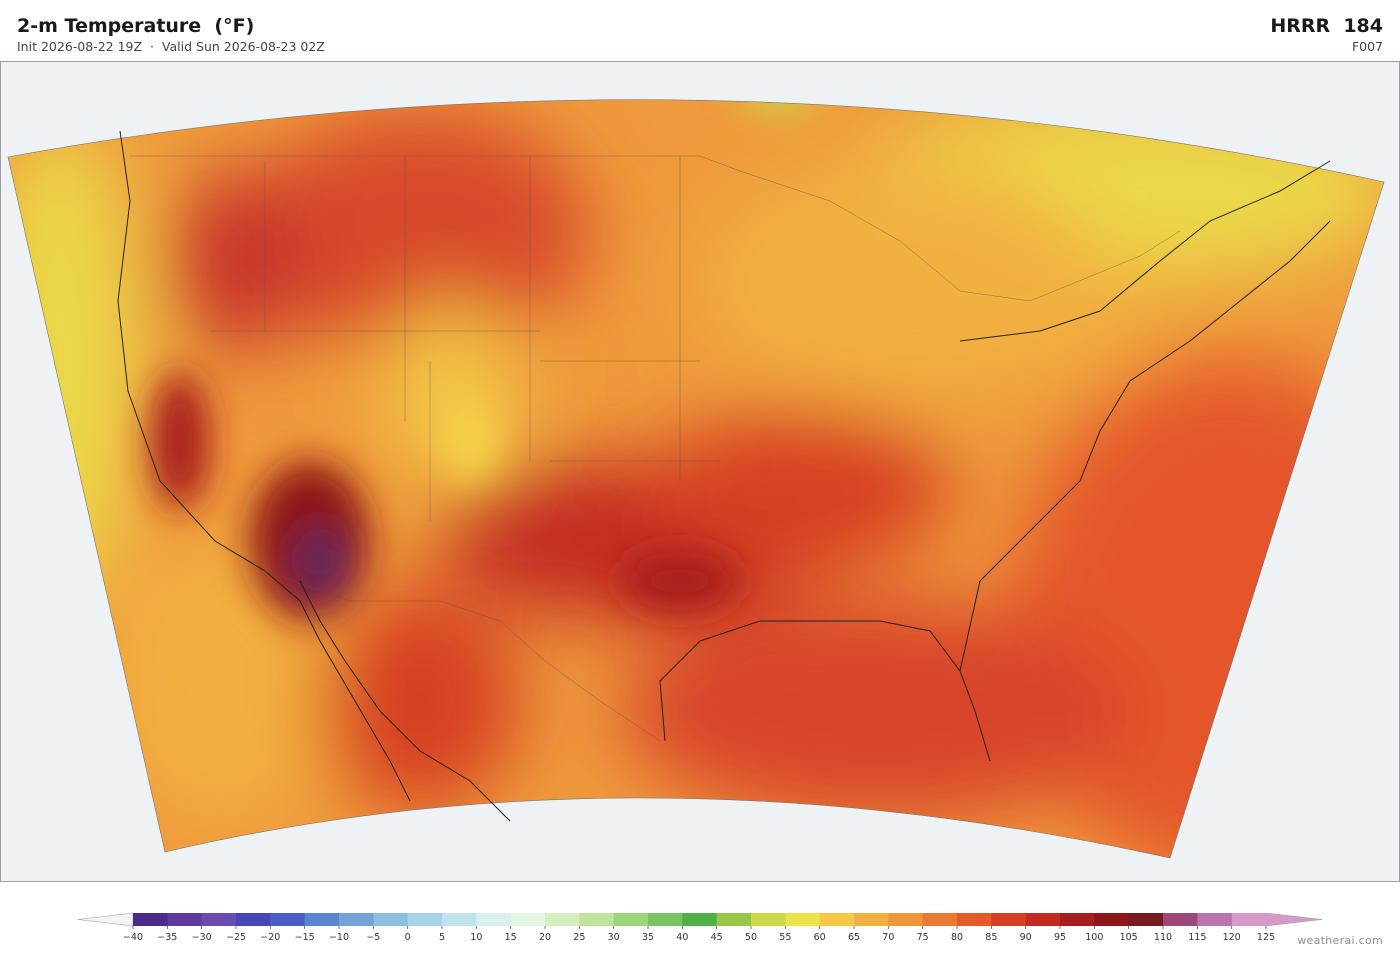 The height and width of the screenshot is (956, 1400). I want to click on tick-label: 25, so click(579, 937).